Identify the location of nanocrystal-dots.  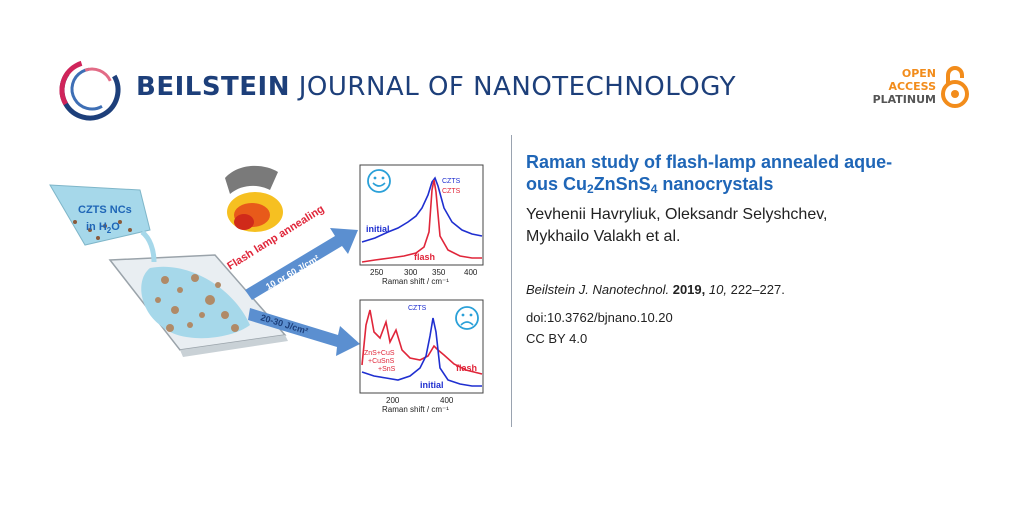
(197, 303).